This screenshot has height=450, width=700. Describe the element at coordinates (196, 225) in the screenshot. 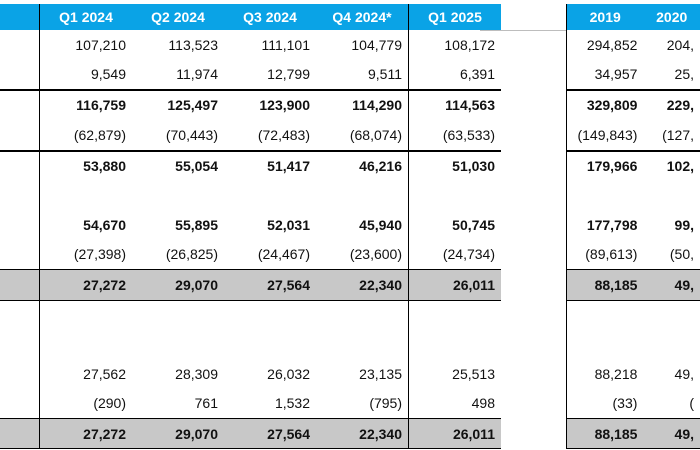

I see `table-cell: 55,895` at that location.